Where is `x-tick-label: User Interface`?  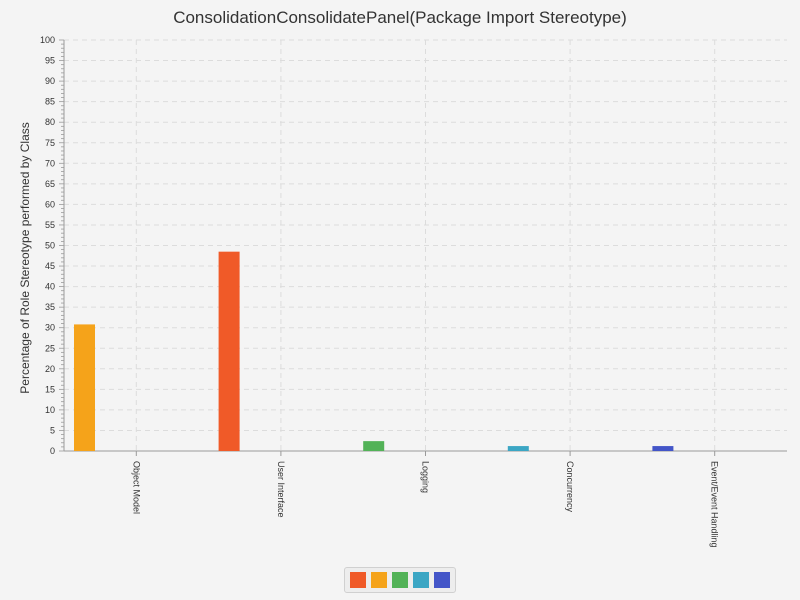 x-tick-label: User Interface is located at coordinates (281, 489).